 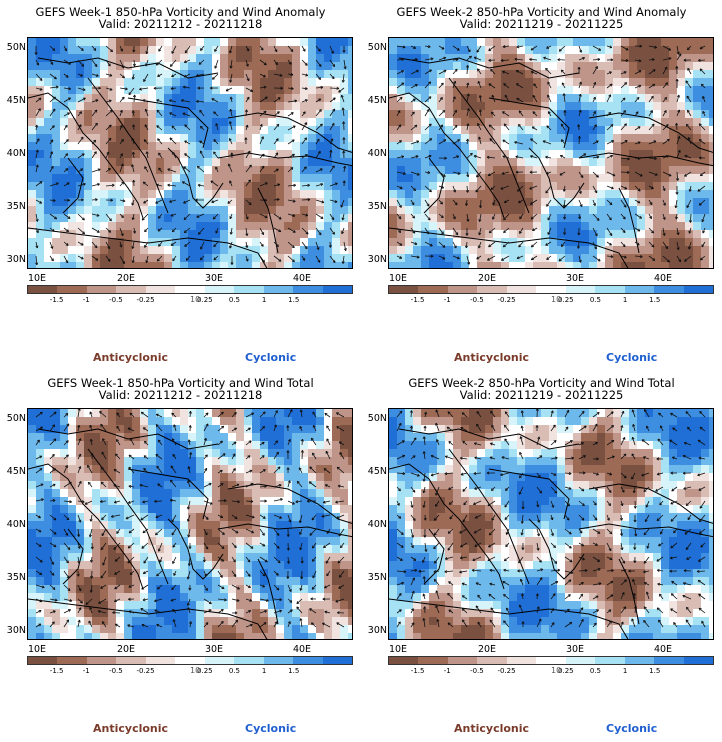 What do you see at coordinates (663, 278) in the screenshot?
I see `lon-label: 40E` at bounding box center [663, 278].